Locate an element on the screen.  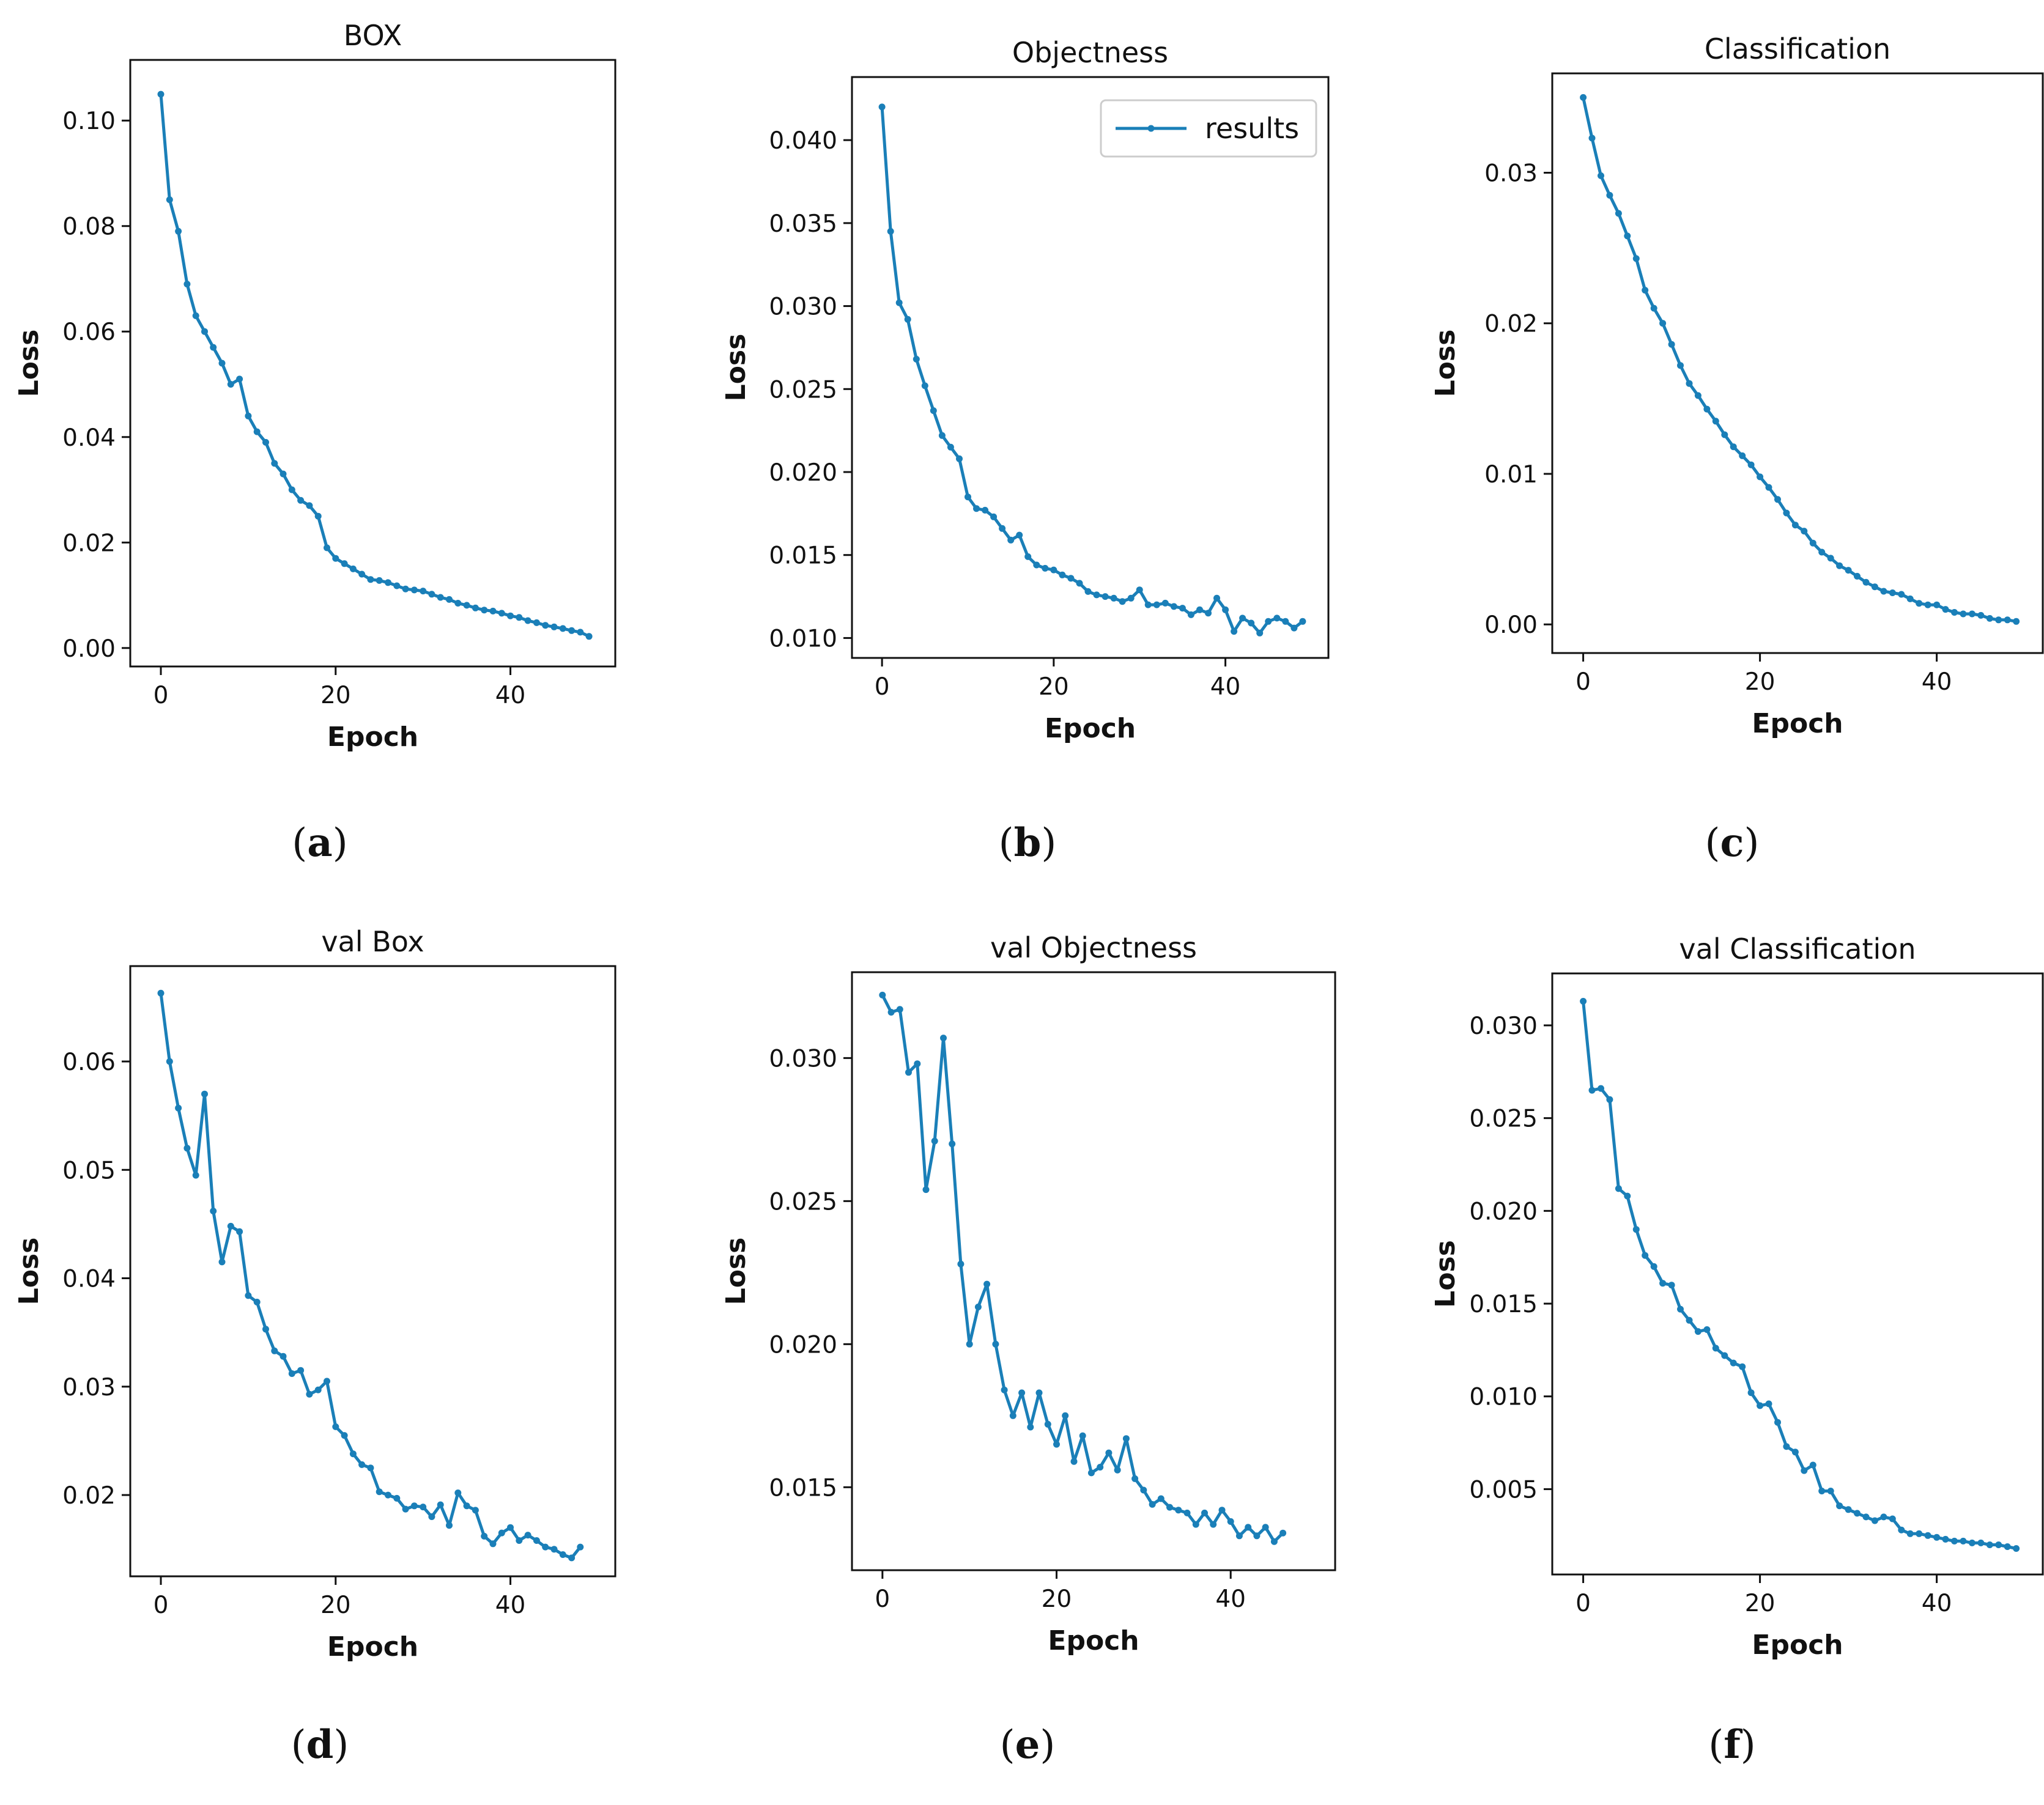
series-line is located at coordinates (1799, 1275).